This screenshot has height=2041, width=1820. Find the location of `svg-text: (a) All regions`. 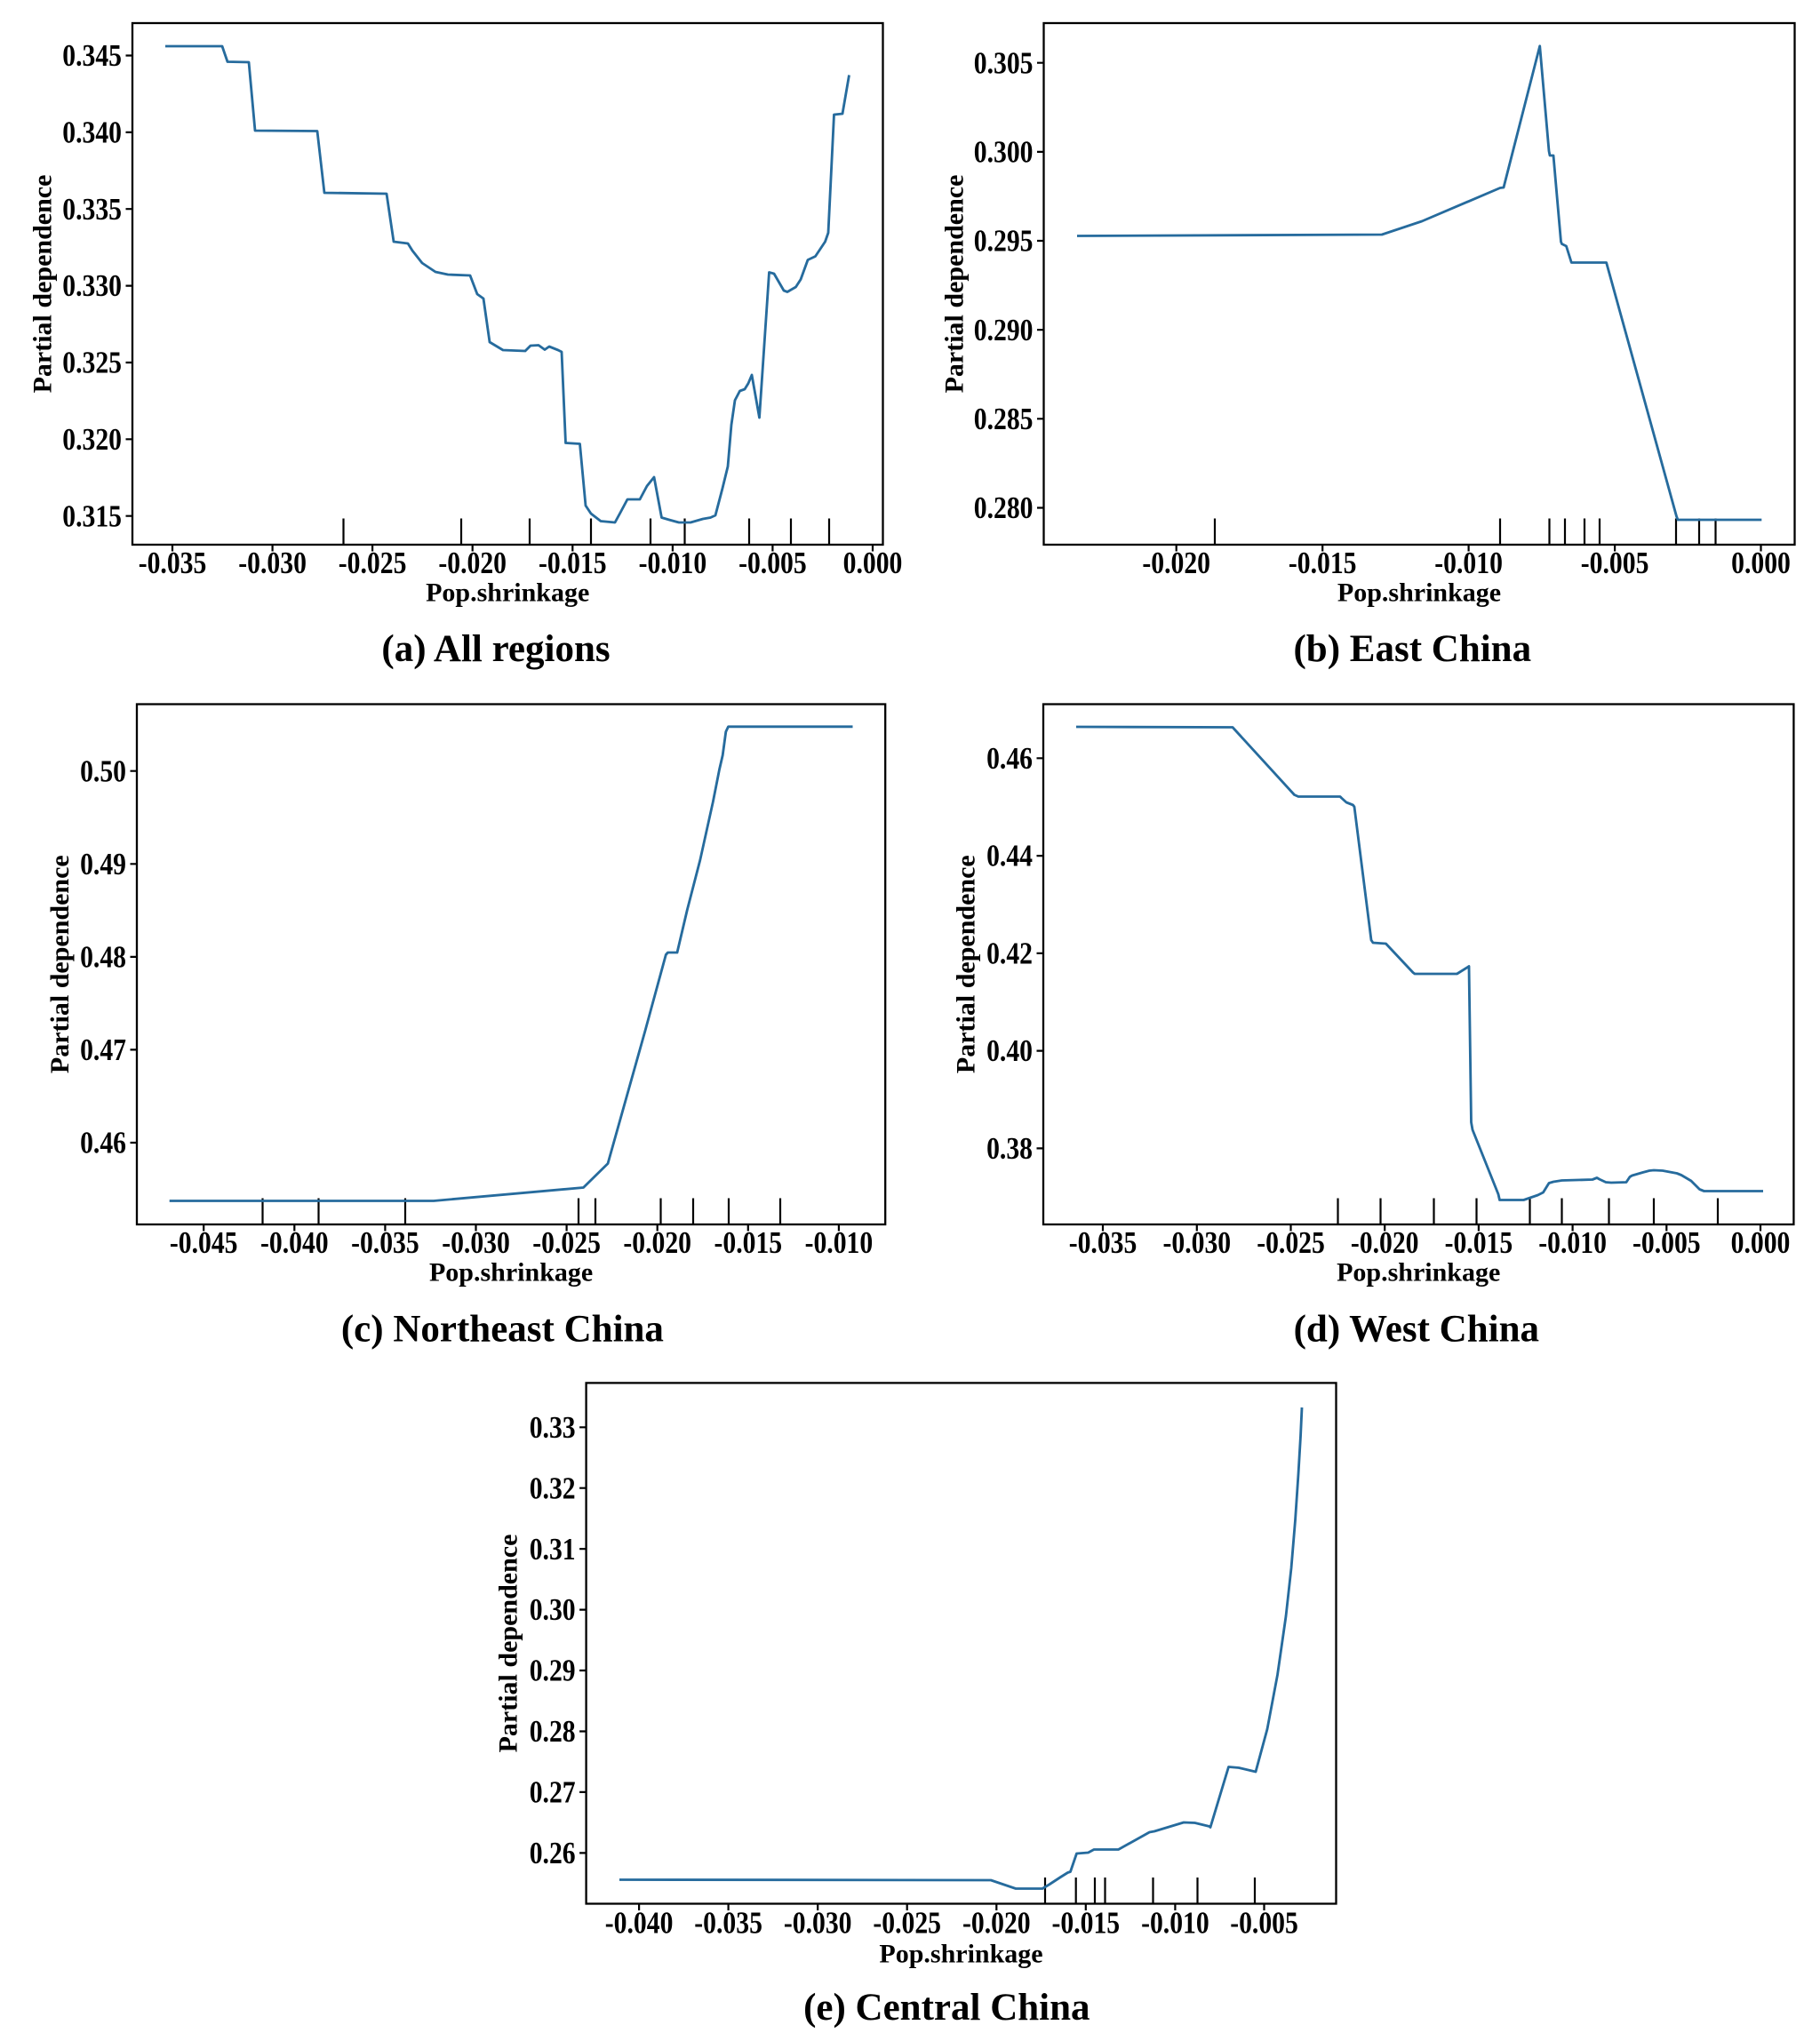

svg-text: (a) All regions is located at coordinates (495, 649).